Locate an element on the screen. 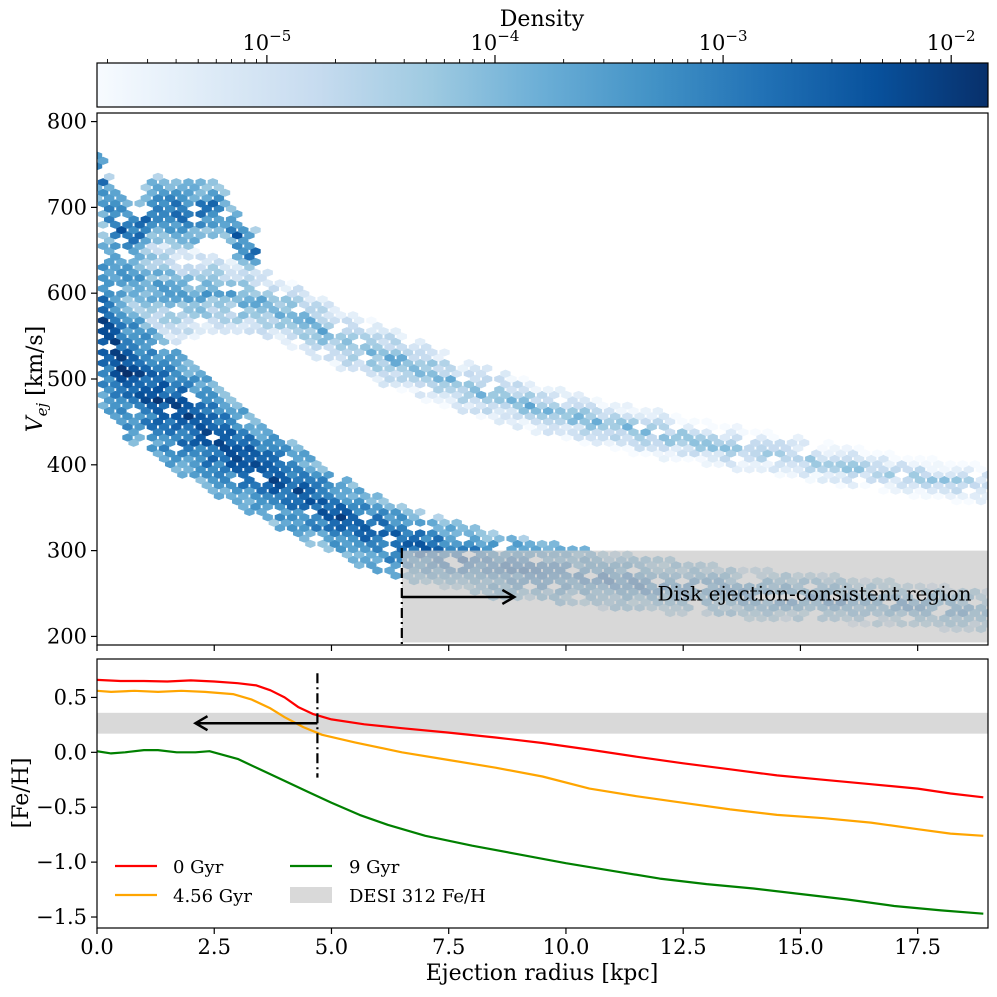 The width and height of the screenshot is (997, 997). desi-feh-band is located at coordinates (542, 723).